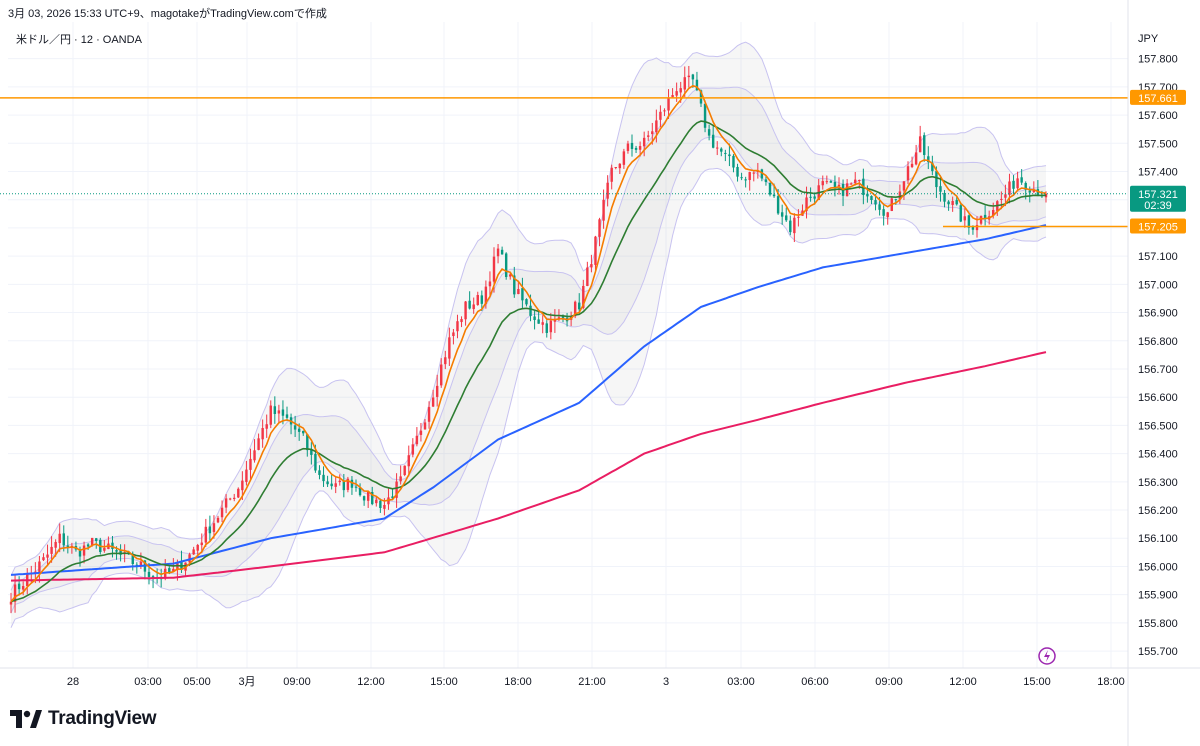  What do you see at coordinates (1158, 652) in the screenshot?
I see `y-tick-label: 155.700` at bounding box center [1158, 652].